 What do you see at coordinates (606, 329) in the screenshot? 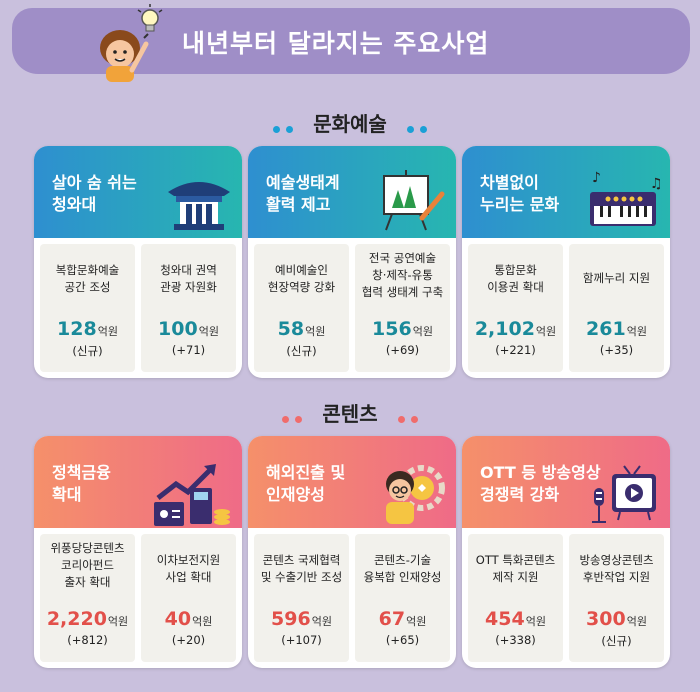
I see `amount-value: 261` at bounding box center [606, 329].